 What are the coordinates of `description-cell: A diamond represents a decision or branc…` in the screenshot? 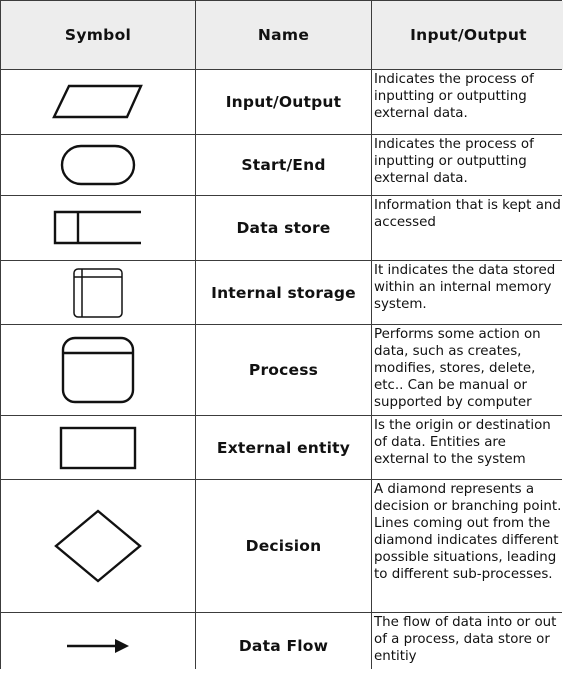 It's located at (467, 546).